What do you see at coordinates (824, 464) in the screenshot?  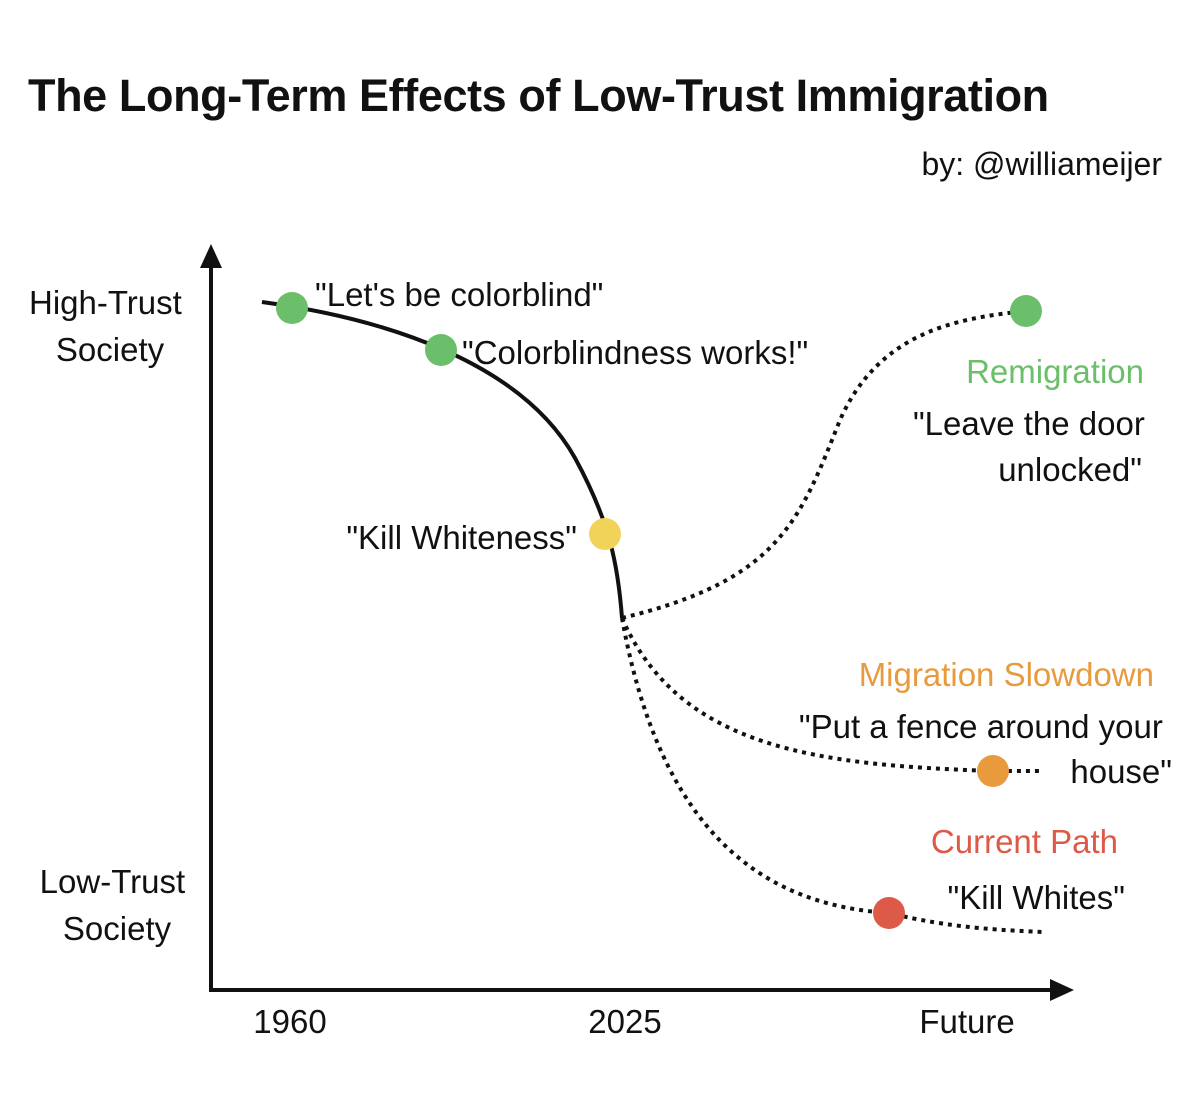 I see `remigration-path` at bounding box center [824, 464].